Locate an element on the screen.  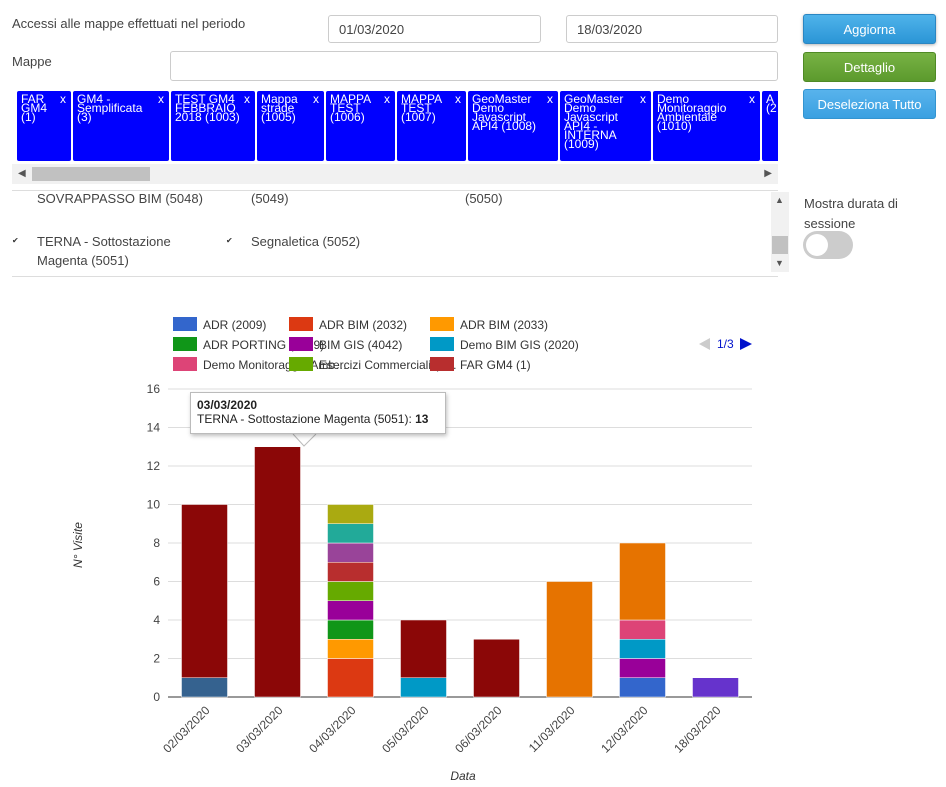
map-chip-label: Mappa strade (1005) is located at coordinates (279, 108).